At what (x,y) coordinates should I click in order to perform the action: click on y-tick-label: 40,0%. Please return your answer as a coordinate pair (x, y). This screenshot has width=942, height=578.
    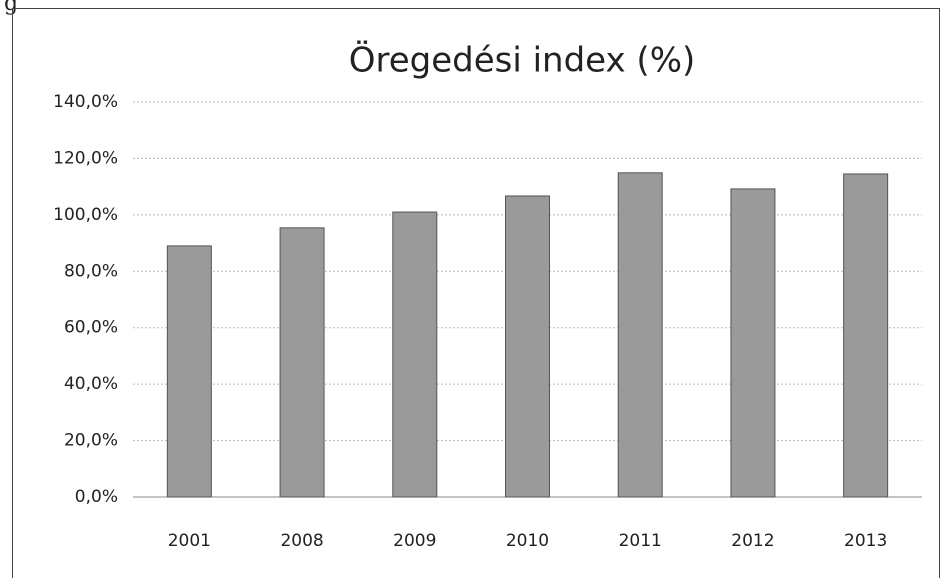
    Looking at the image, I should click on (91, 384).